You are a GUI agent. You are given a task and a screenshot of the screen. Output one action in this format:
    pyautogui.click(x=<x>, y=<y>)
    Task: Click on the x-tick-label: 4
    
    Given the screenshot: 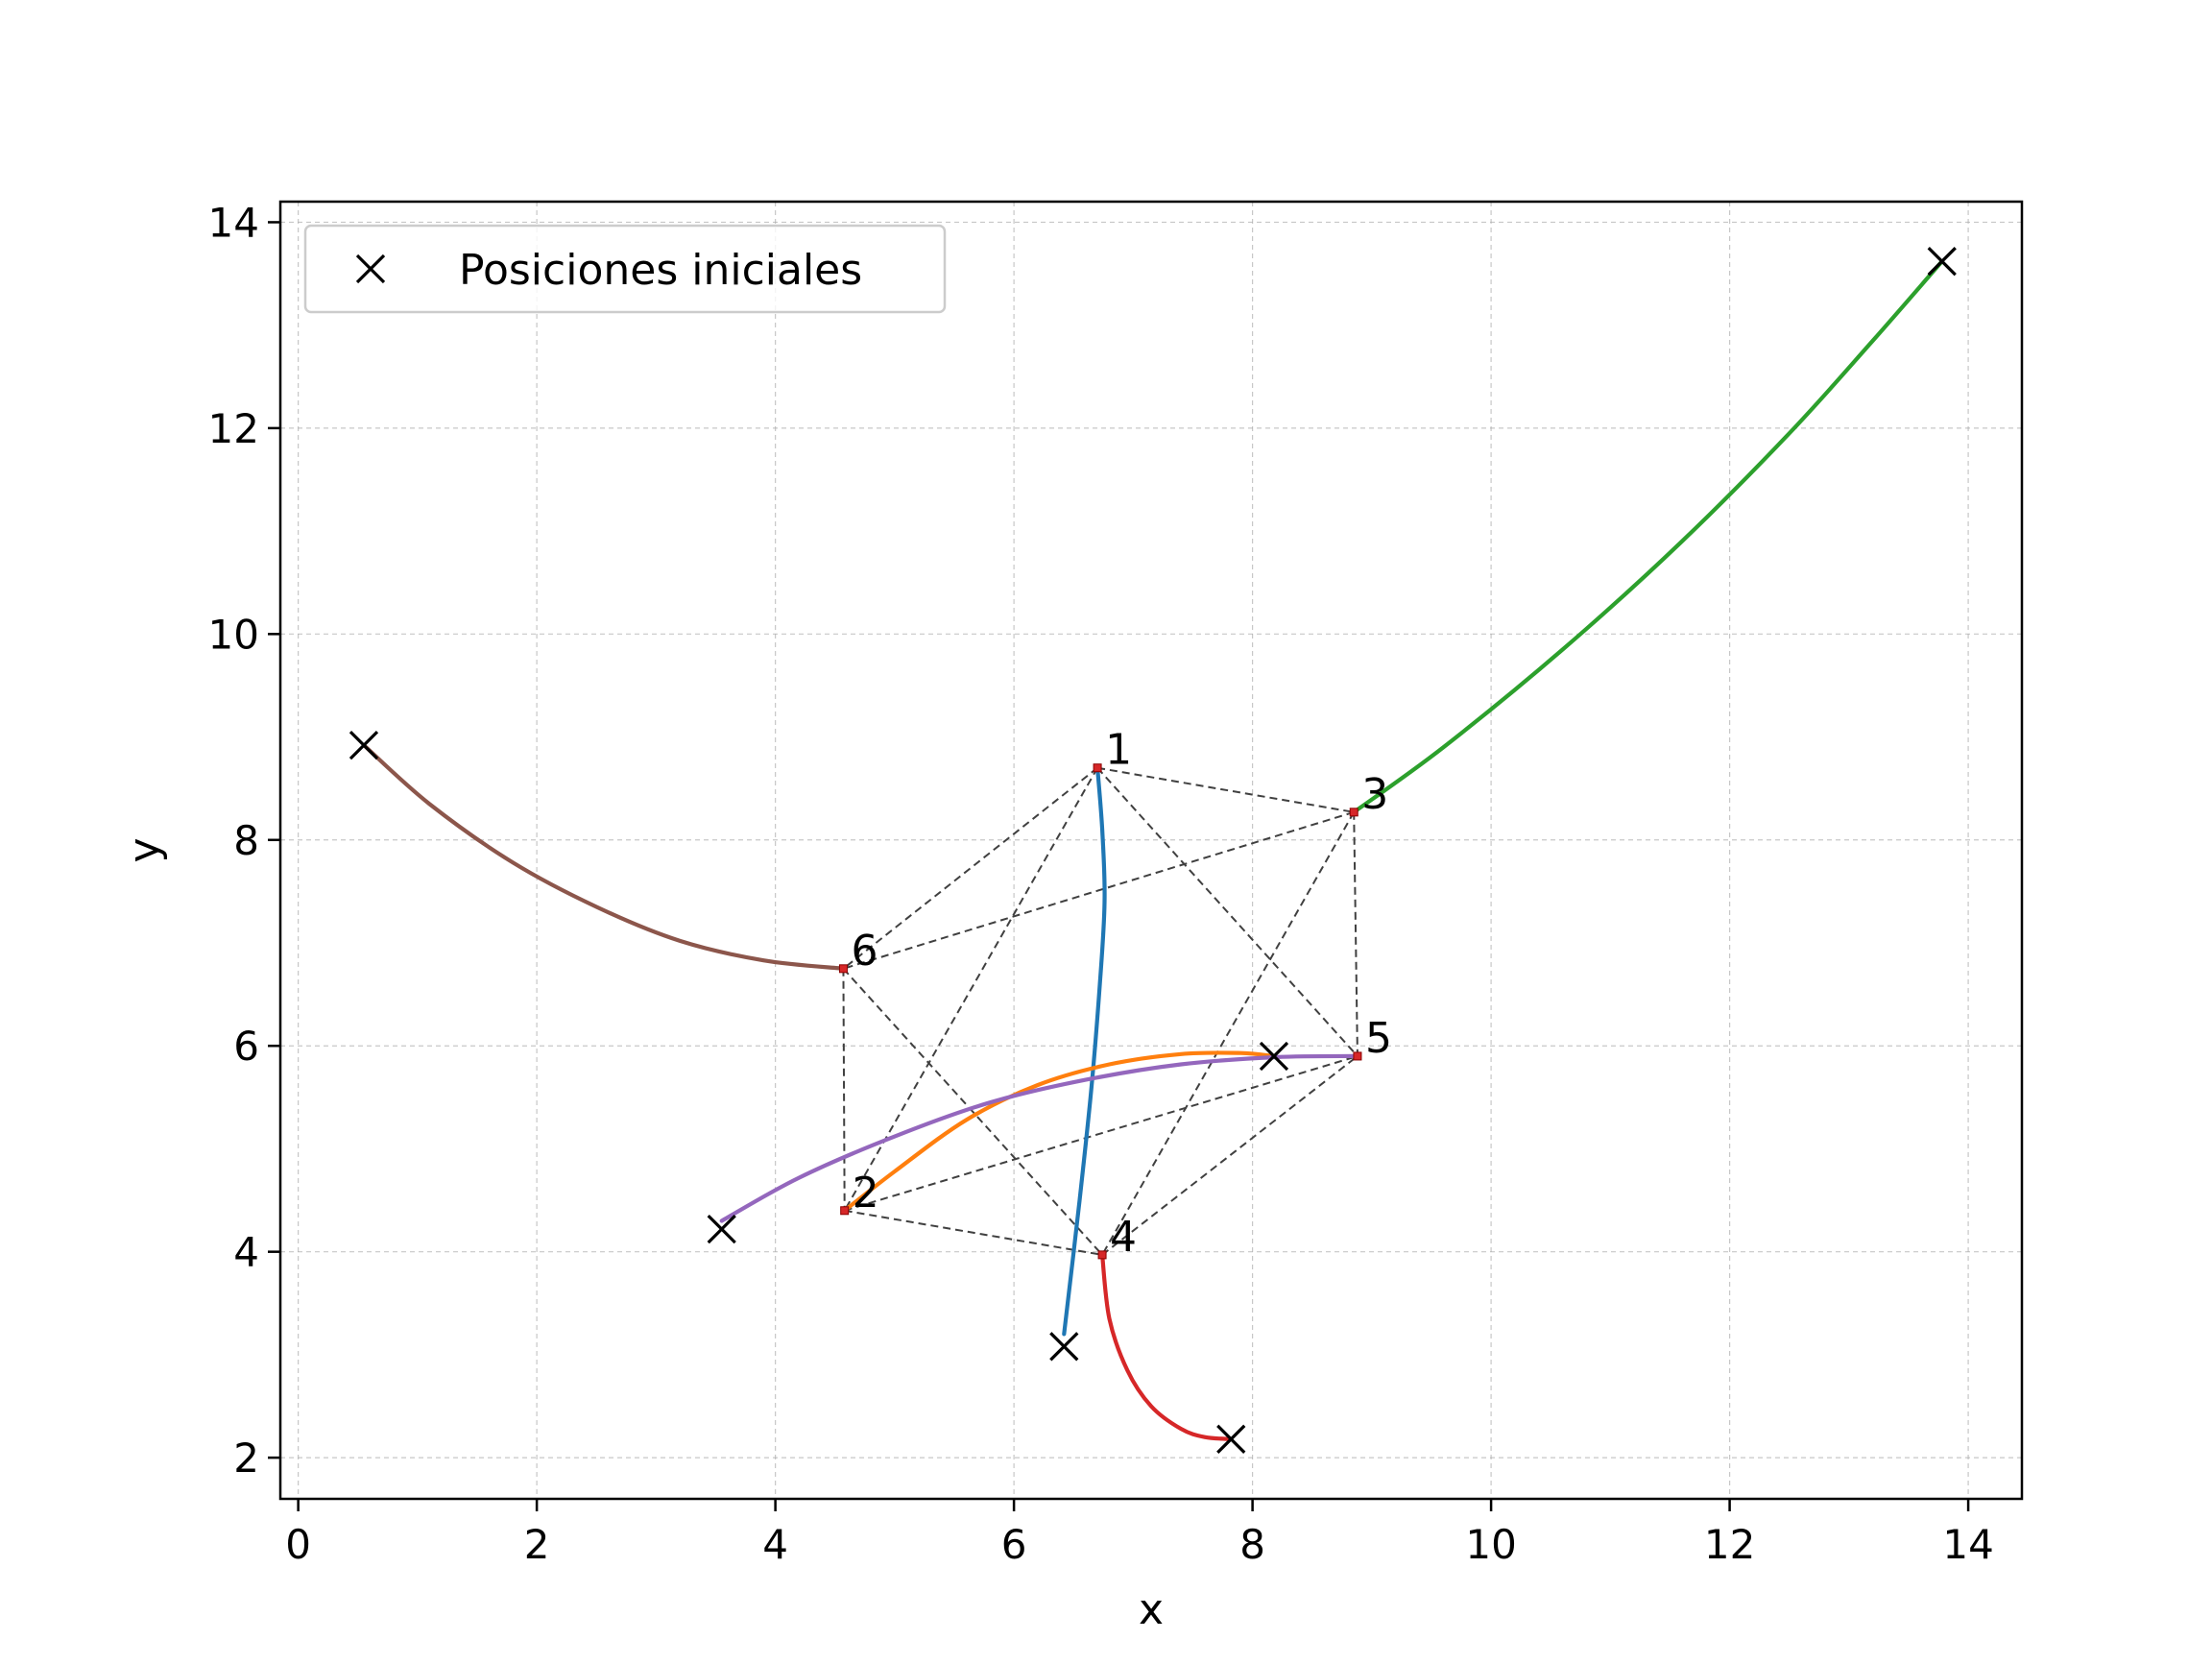 What is the action you would take?
    pyautogui.click(x=775, y=1544)
    